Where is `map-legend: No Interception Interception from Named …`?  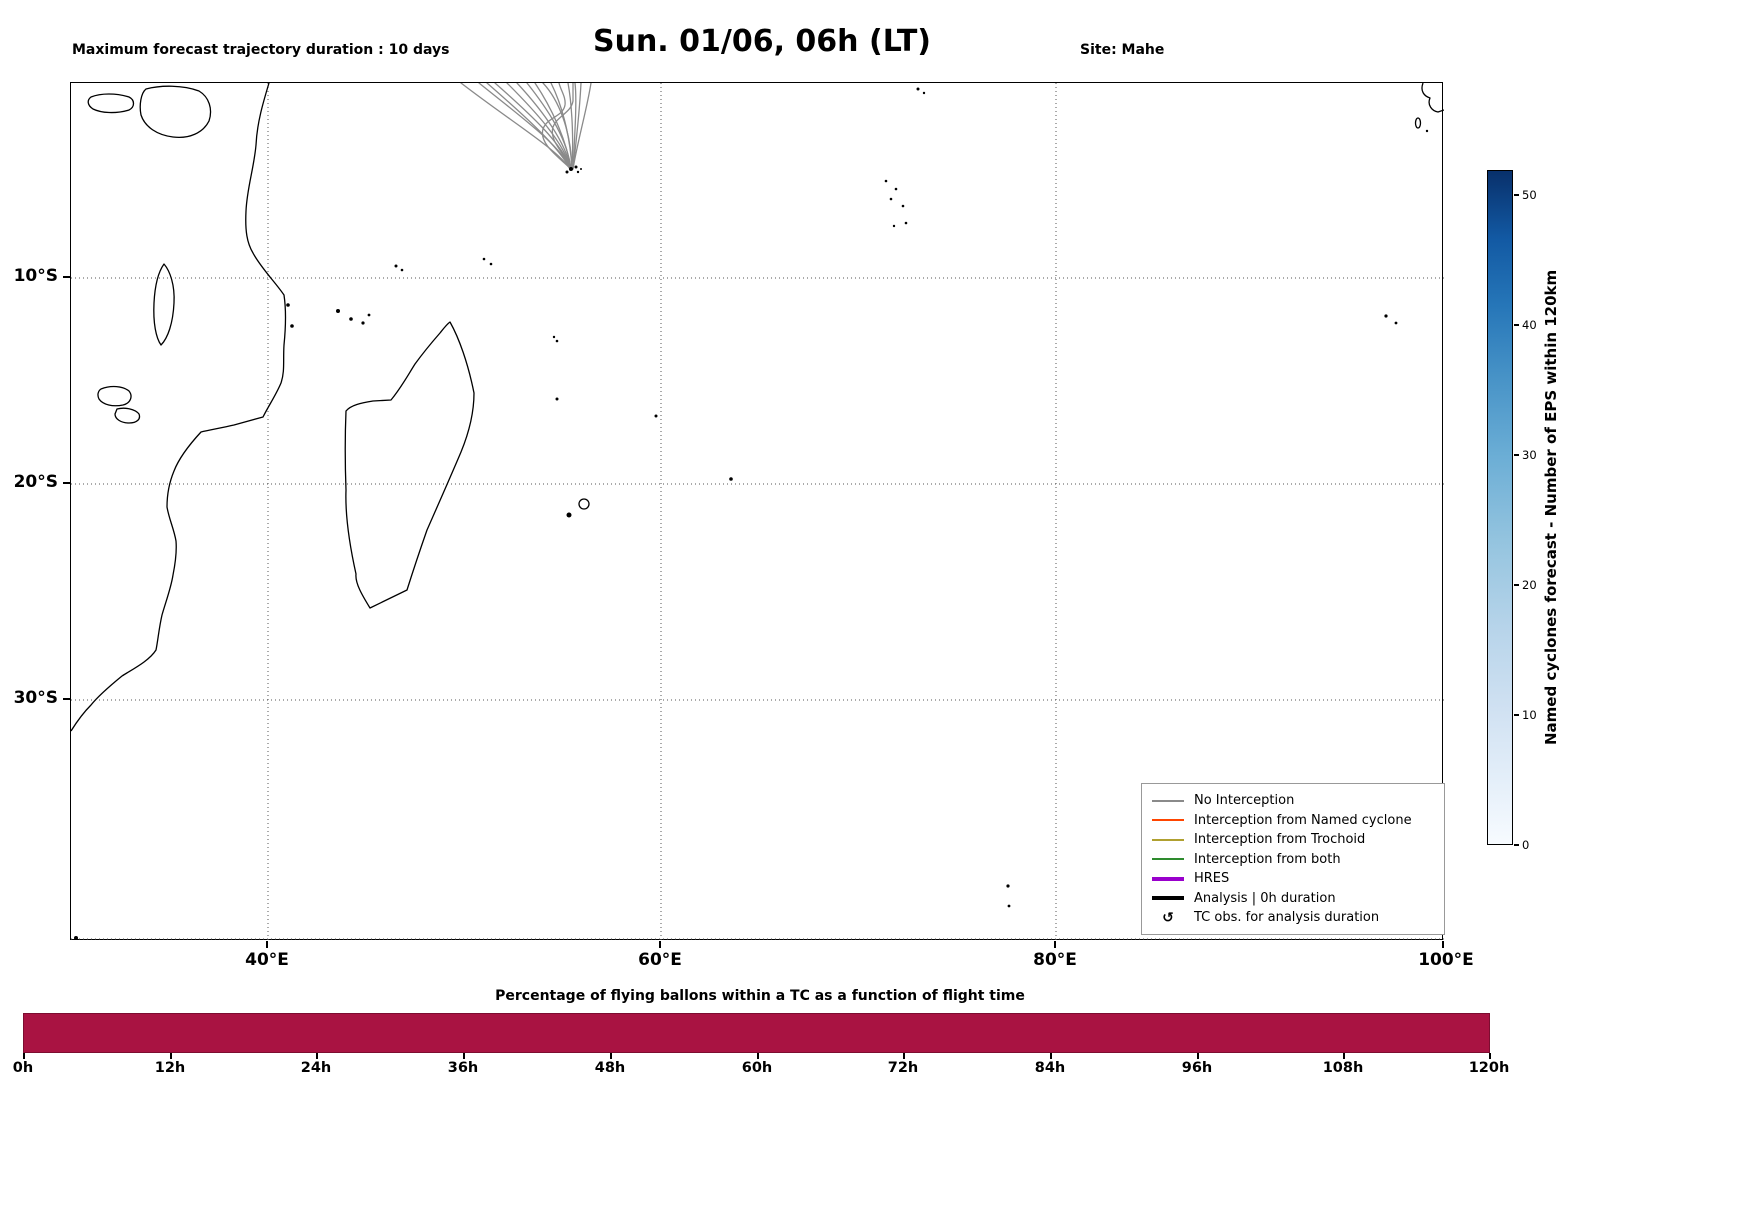
map-legend: No Interception Interception from Named … is located at coordinates (1293, 859).